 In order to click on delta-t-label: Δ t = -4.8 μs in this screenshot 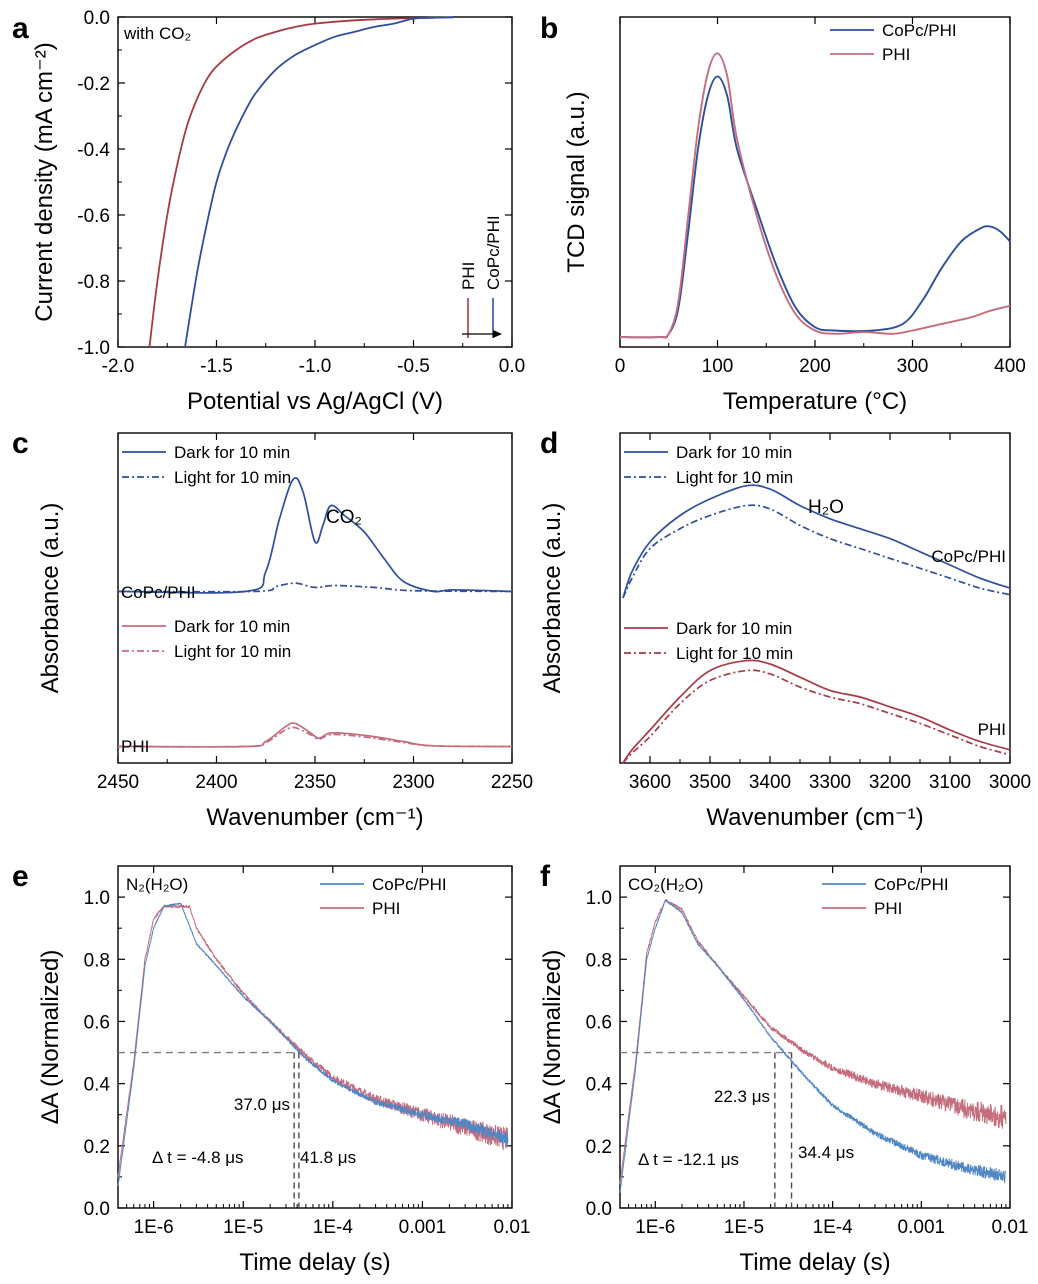, I will do `click(198, 1157)`.